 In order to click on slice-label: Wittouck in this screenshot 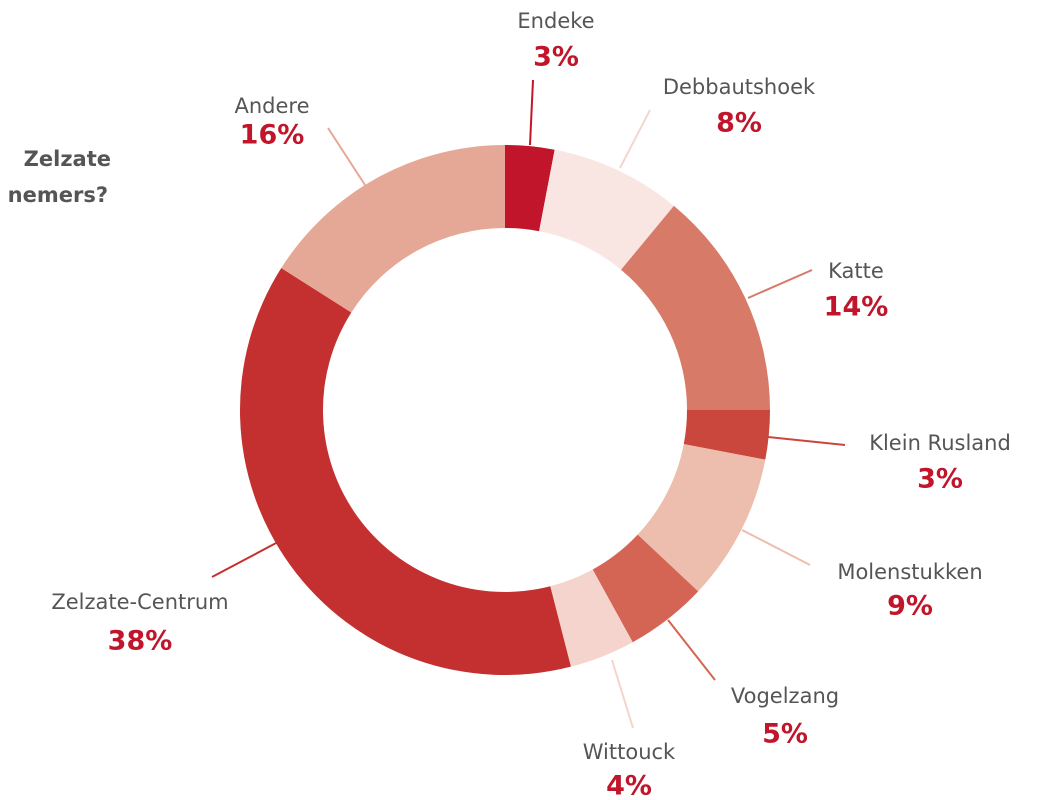, I will do `click(629, 752)`.